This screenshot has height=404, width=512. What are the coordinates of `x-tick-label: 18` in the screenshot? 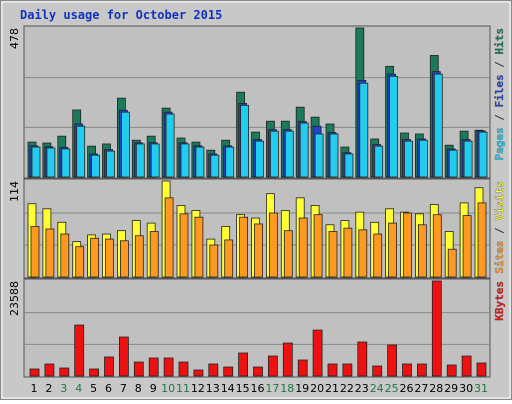 It's located at (287, 388).